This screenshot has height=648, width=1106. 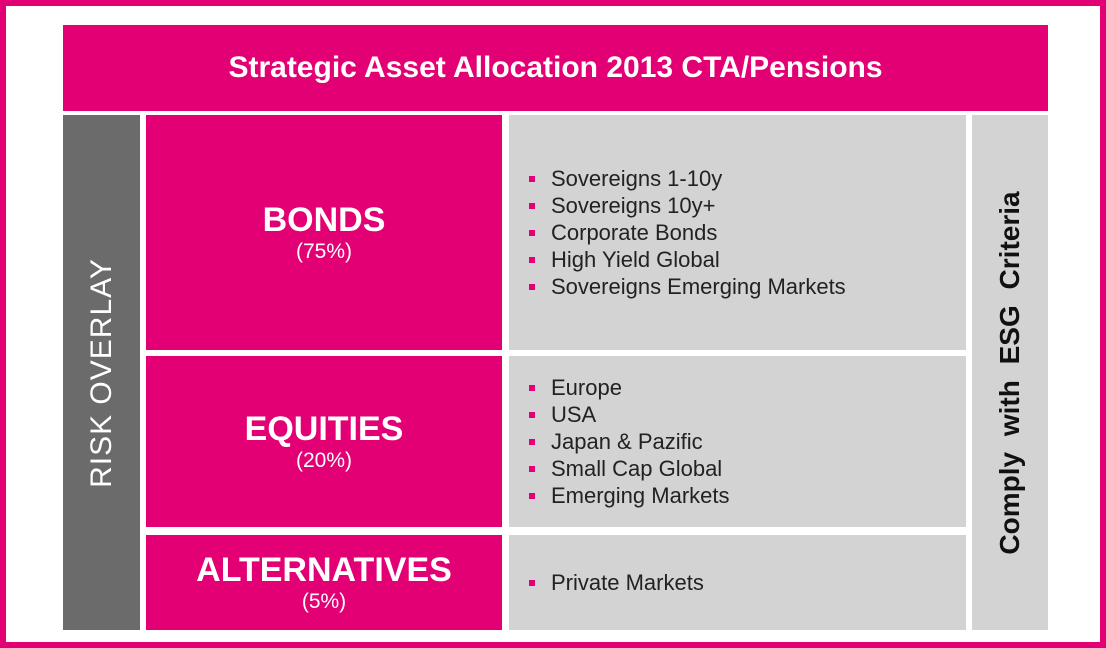 I want to click on segment-share: (20%), so click(x=324, y=460).